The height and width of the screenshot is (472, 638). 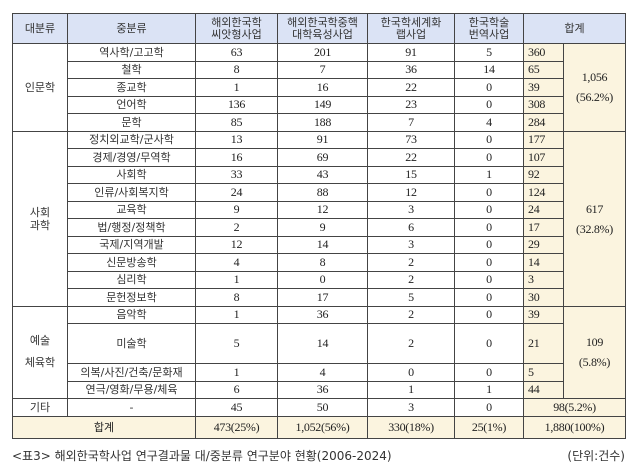 I want to click on table-row: 문학 85 188 7 4 284, so click(x=319, y=122).